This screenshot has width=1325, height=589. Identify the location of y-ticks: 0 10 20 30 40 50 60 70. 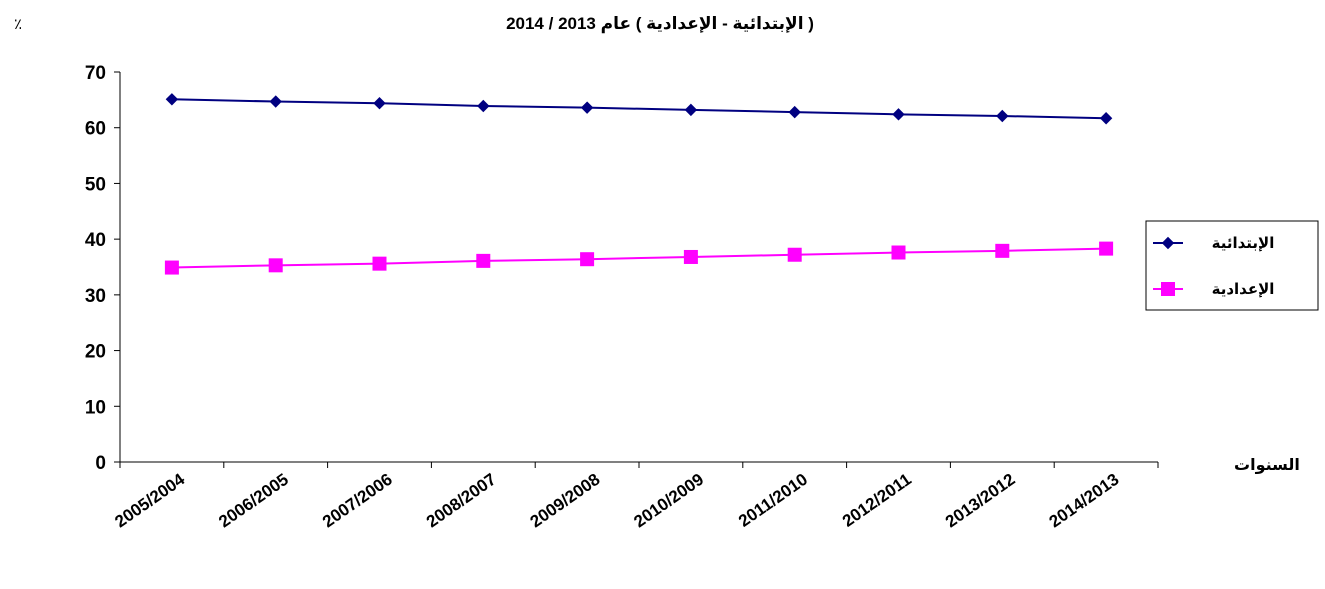
(102, 268).